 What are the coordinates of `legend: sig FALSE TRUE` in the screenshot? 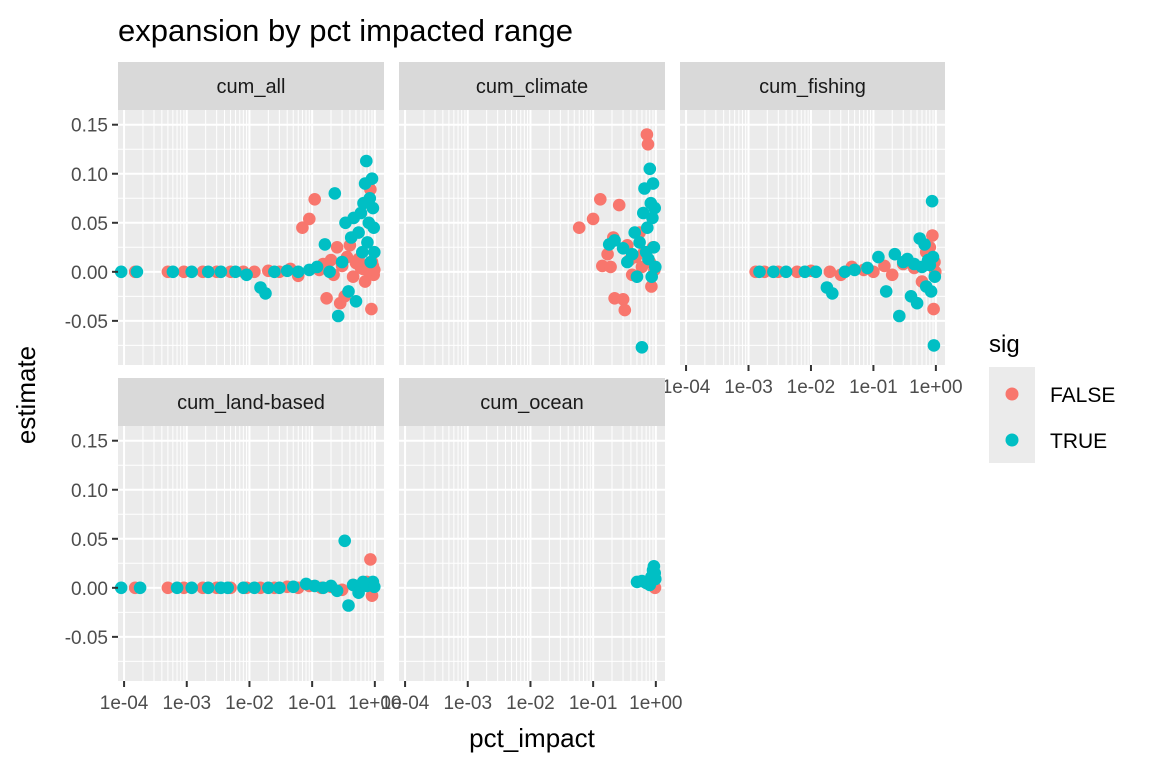 It's located at (1052, 397).